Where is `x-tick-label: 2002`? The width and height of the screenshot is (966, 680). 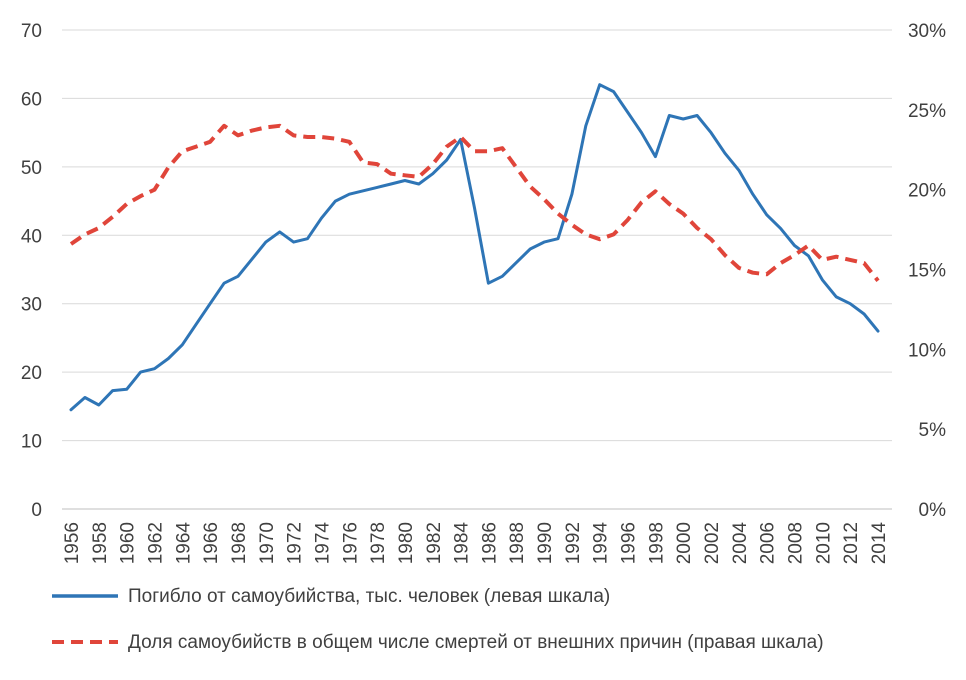
x-tick-label: 2002 is located at coordinates (712, 543).